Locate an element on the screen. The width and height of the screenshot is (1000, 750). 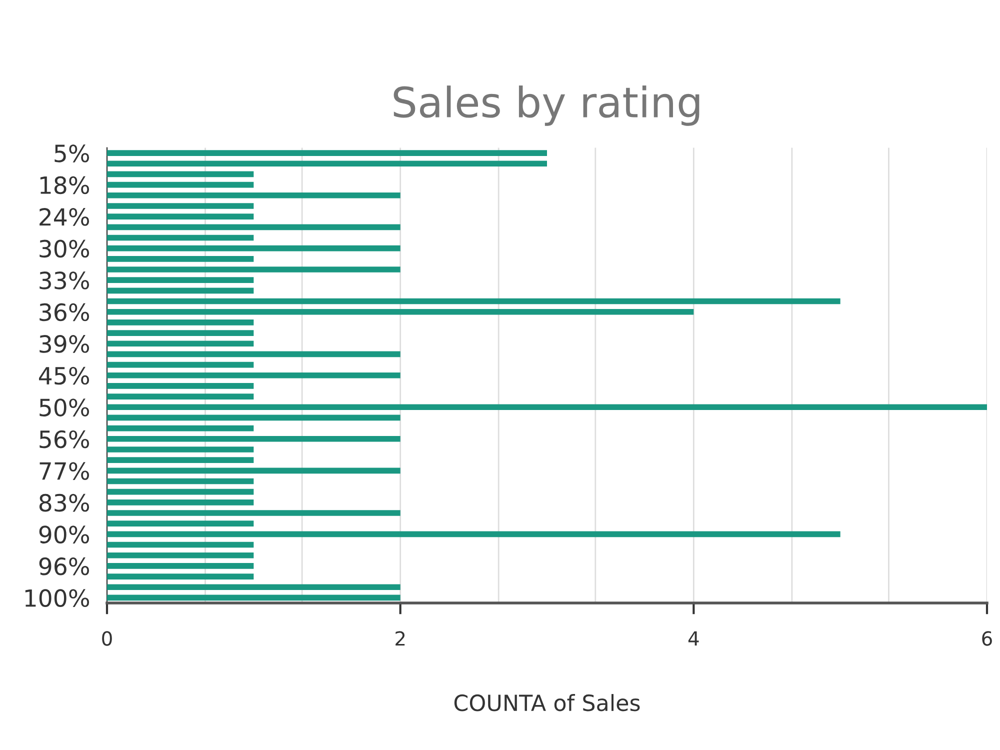
y-tick-label: 45% is located at coordinates (64, 375).